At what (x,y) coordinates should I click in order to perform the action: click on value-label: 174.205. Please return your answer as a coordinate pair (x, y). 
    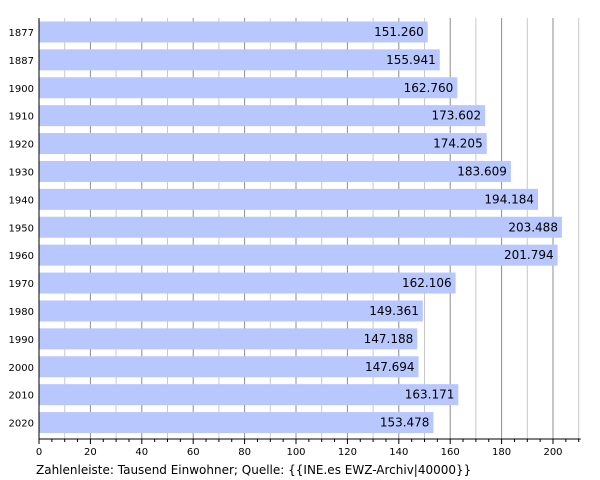
    Looking at the image, I should click on (458, 144).